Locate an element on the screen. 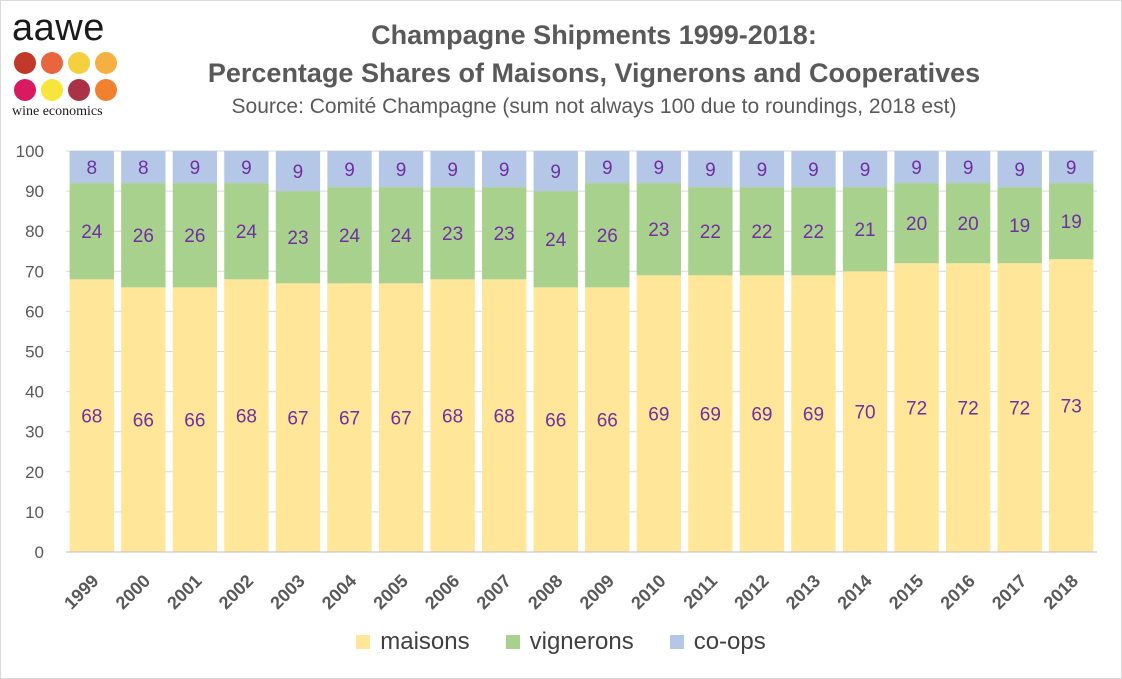 The height and width of the screenshot is (679, 1122). y-tick-label: 50 is located at coordinates (34, 352).